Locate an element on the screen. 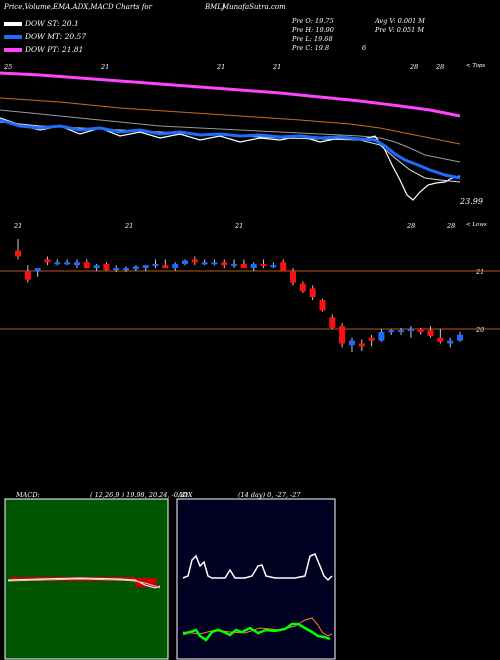  legend-long-term: DOW PT: 21.81 is located at coordinates (43, 49).